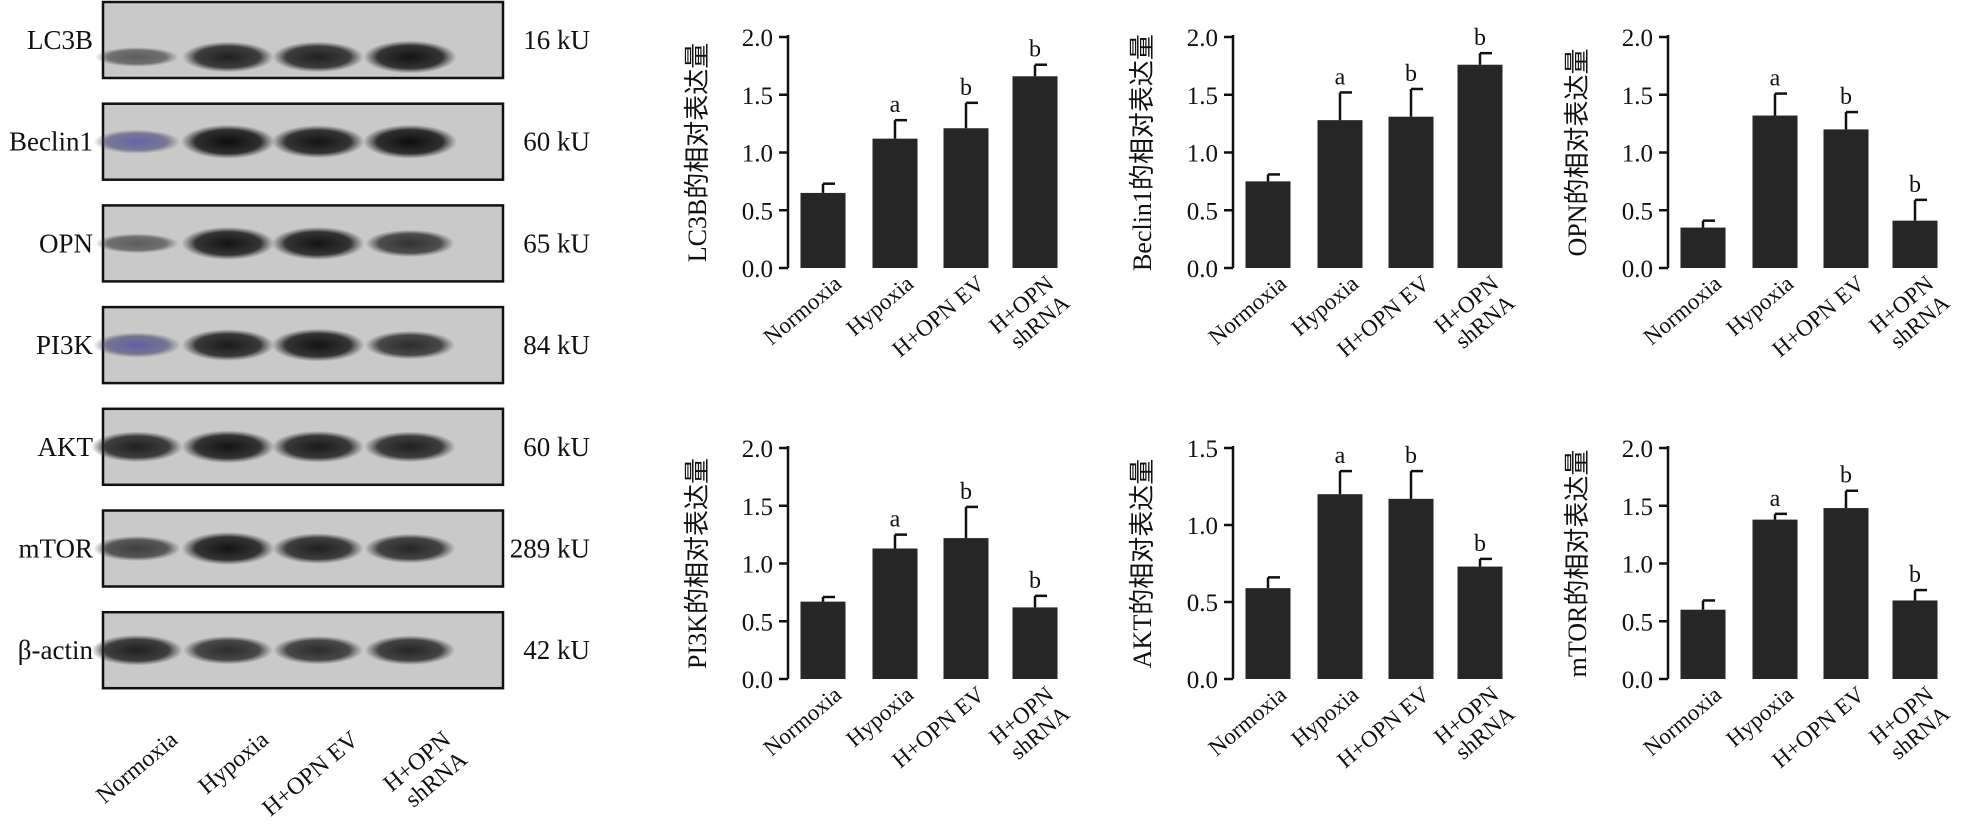 Image resolution: width=1978 pixels, height=827 pixels. Describe the element at coordinates (1577, 564) in the screenshot. I see `y-axis-label: mTOR的相对表达量` at that location.